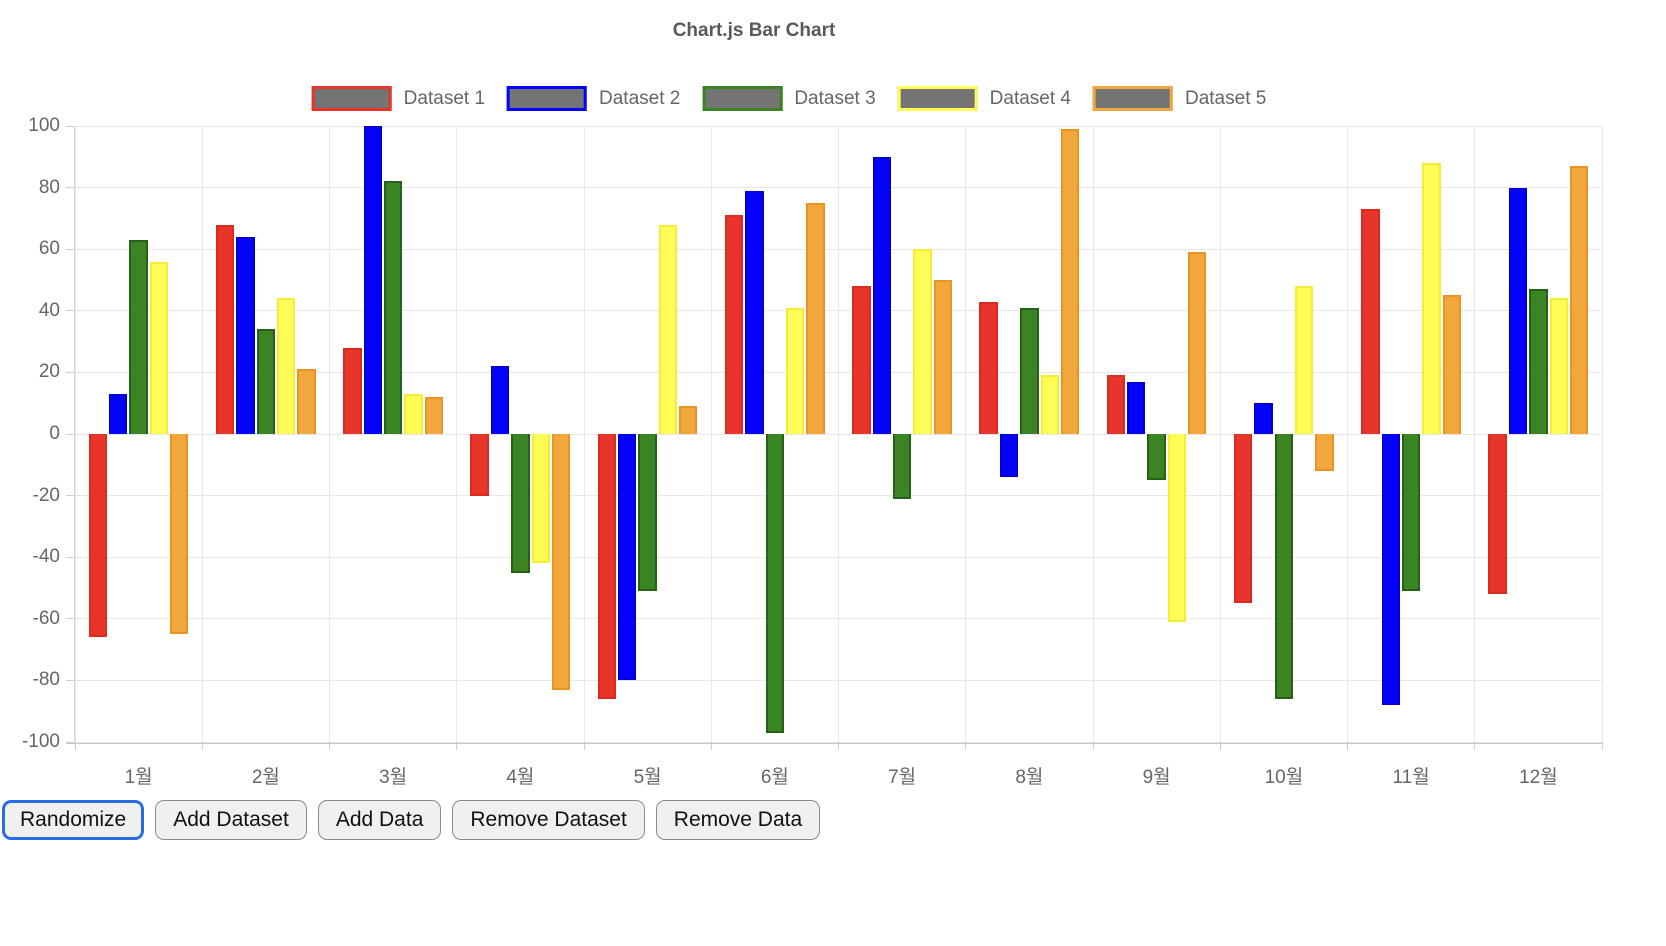  What do you see at coordinates (1225, 98) in the screenshot?
I see `legend-label-dataset-5: Dataset 5` at bounding box center [1225, 98].